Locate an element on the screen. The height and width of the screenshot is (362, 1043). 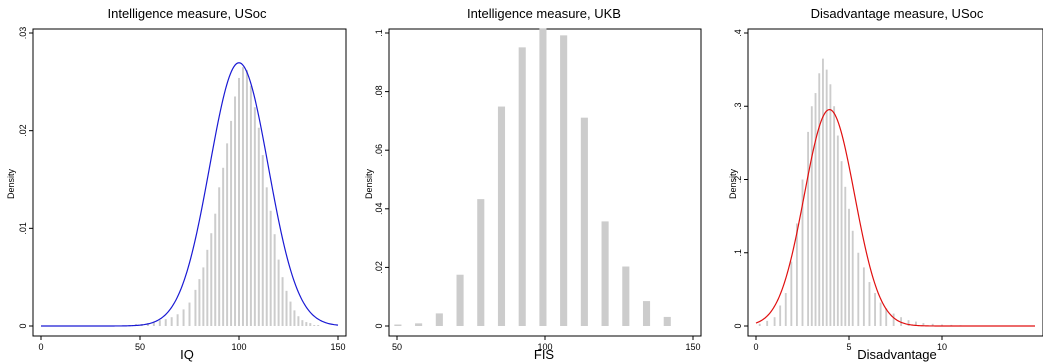
y-tick-label: .3 is located at coordinates (738, 106).